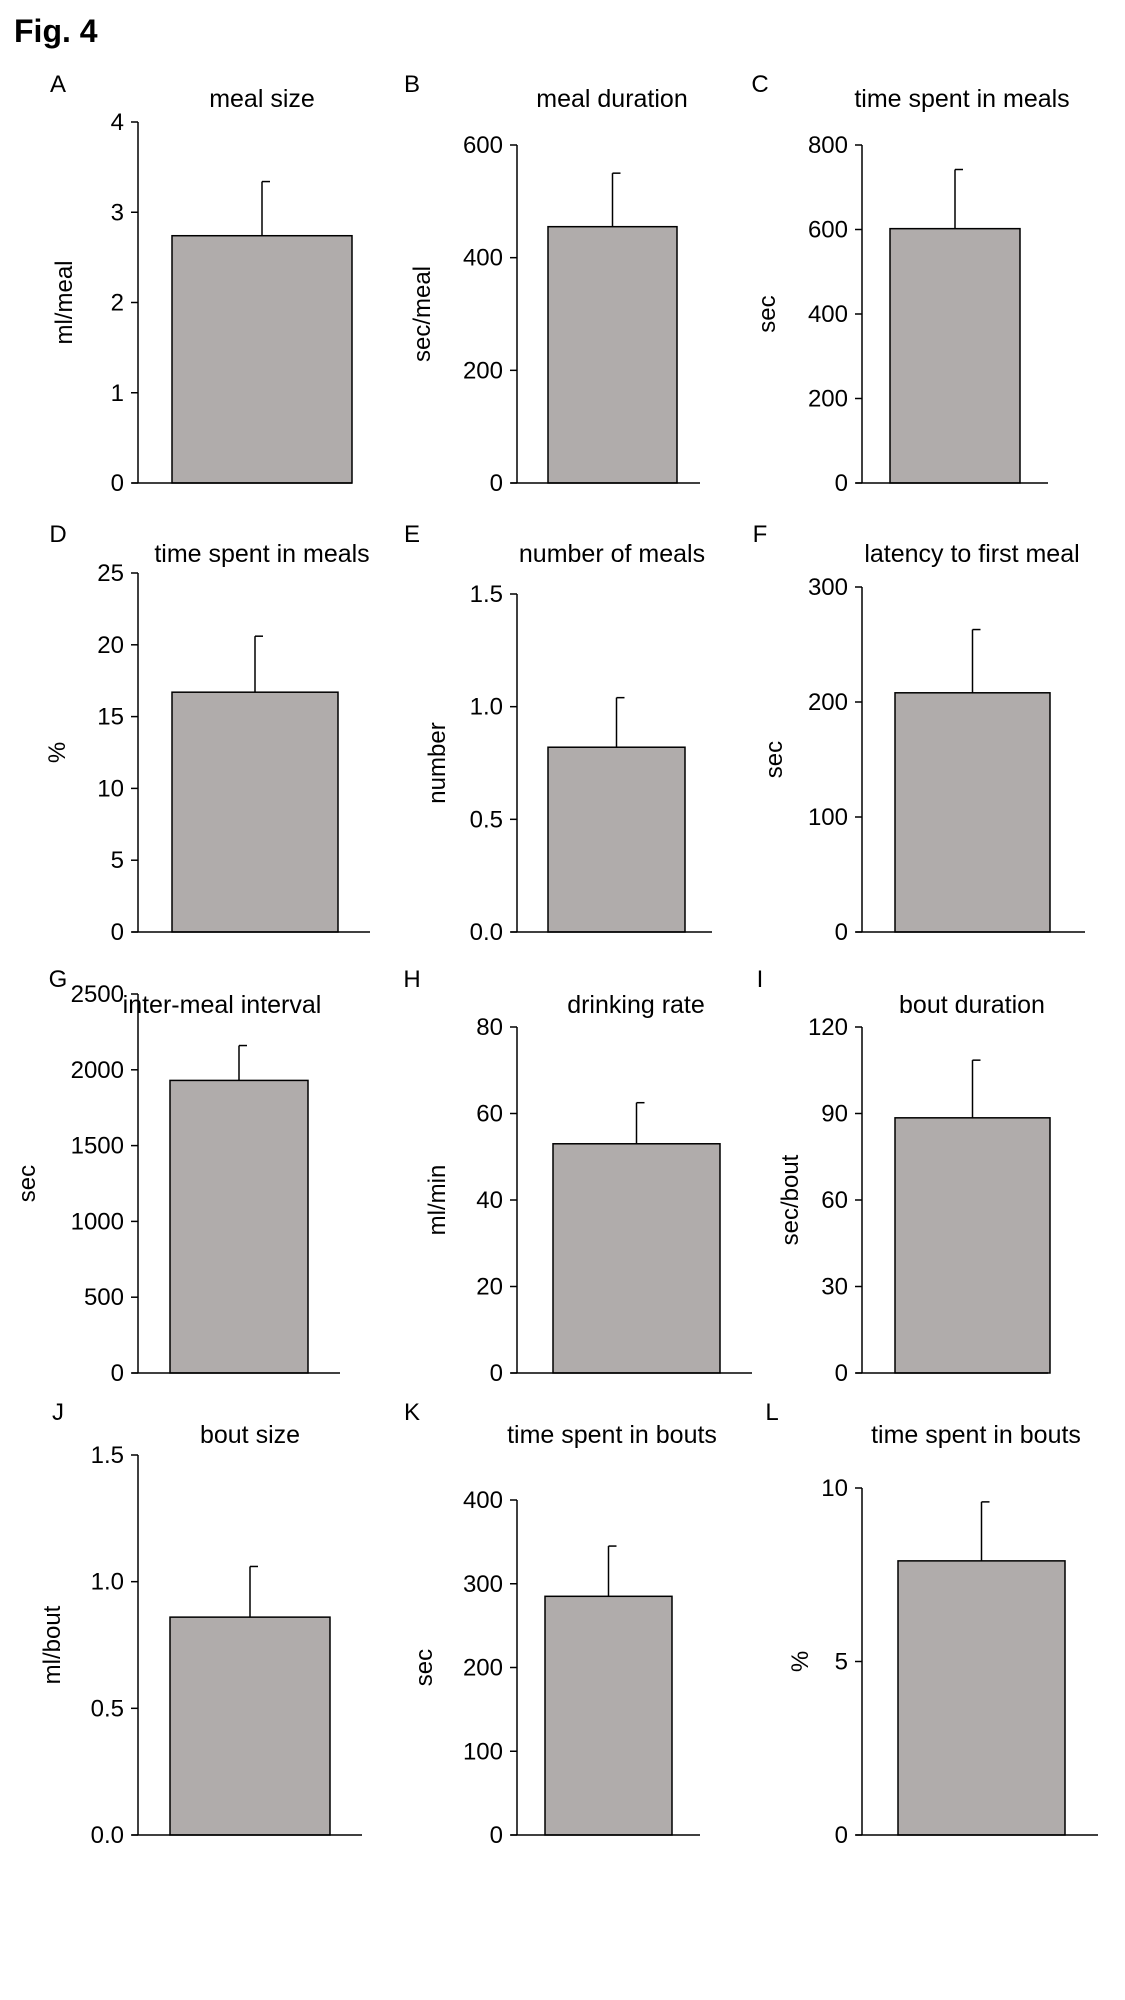 The width and height of the screenshot is (1125, 2000). I want to click on y-tick-label: 2500, so click(97, 994).